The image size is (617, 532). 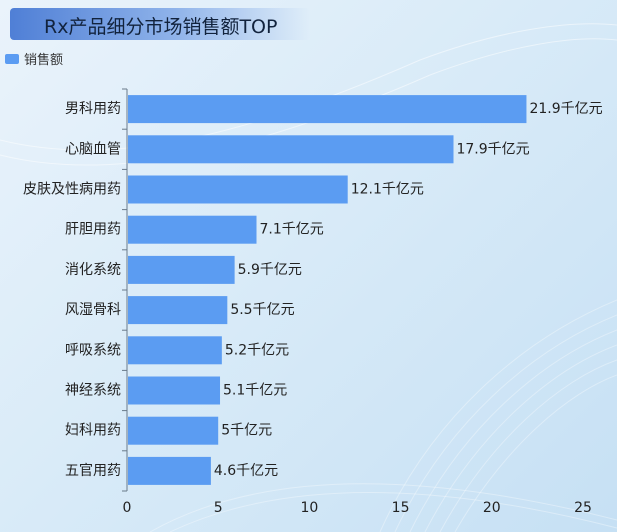 I want to click on category-label: 神经系统, so click(x=93, y=391).